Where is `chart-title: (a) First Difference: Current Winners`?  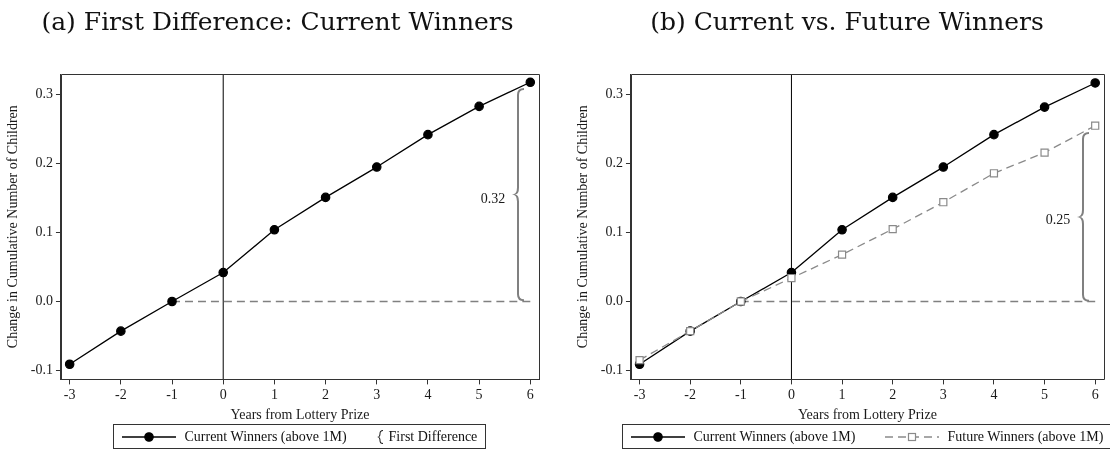
chart-title: (a) First Difference: Current Winners is located at coordinates (277, 22).